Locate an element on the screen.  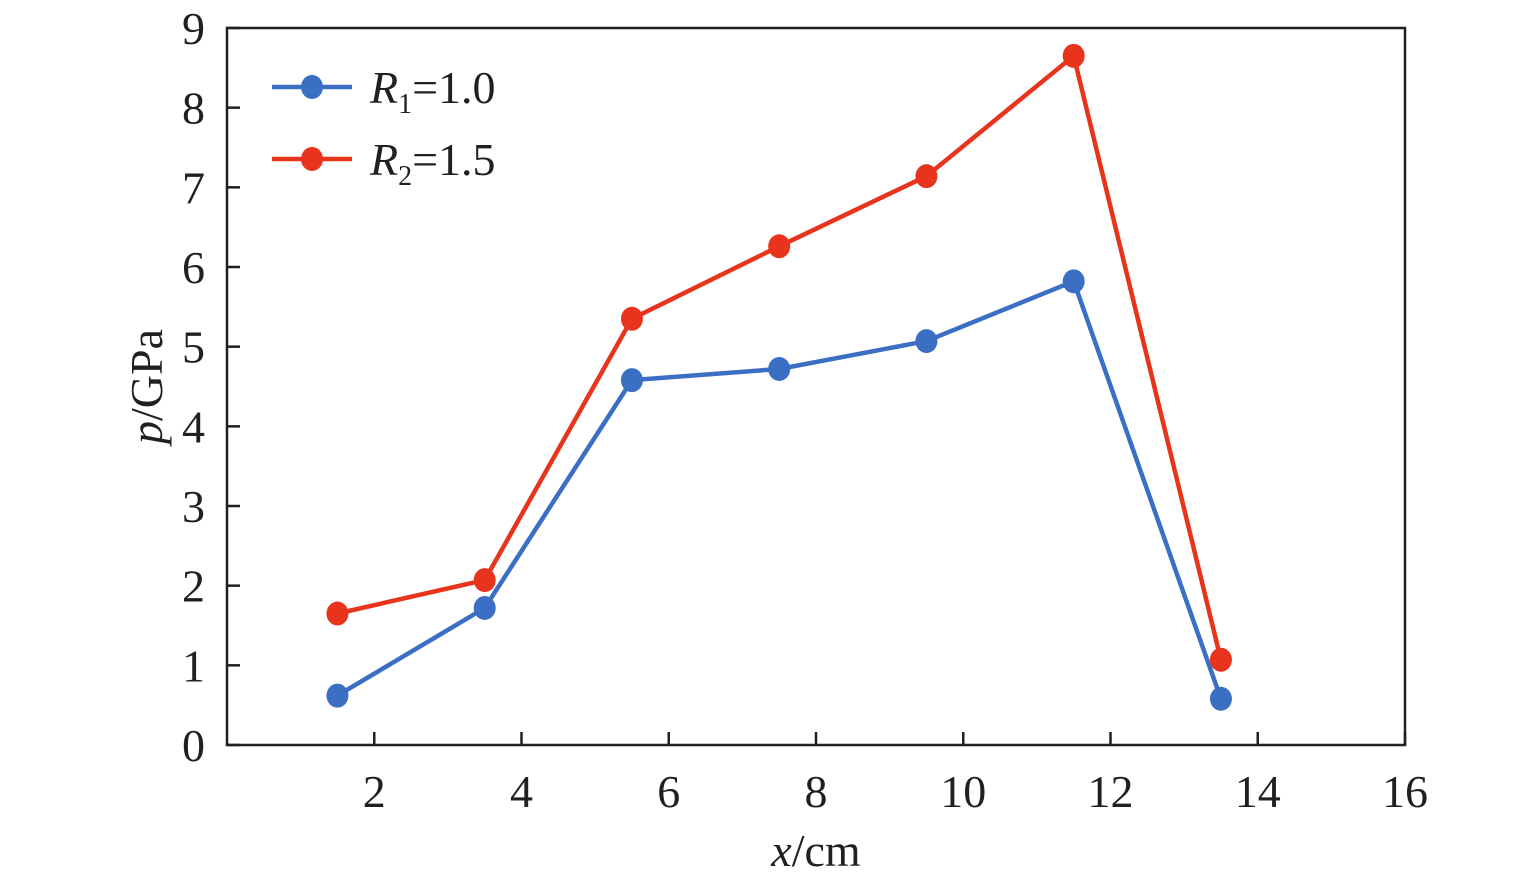
x-axis-label: x/cm is located at coordinates (815, 850).